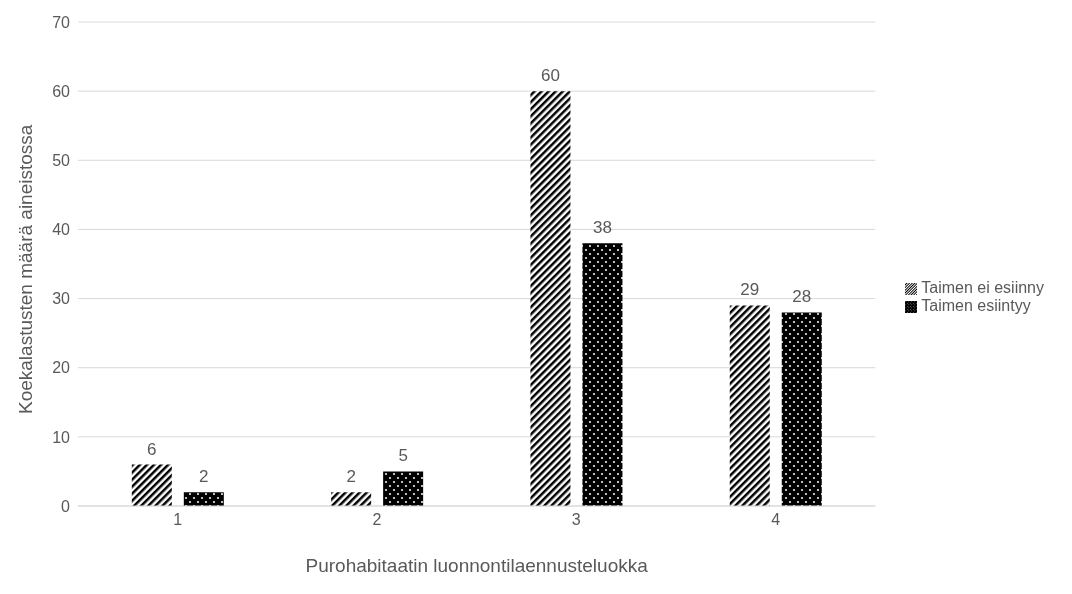  What do you see at coordinates (61, 91) in the screenshot?
I see `y-tick-label: 60` at bounding box center [61, 91].